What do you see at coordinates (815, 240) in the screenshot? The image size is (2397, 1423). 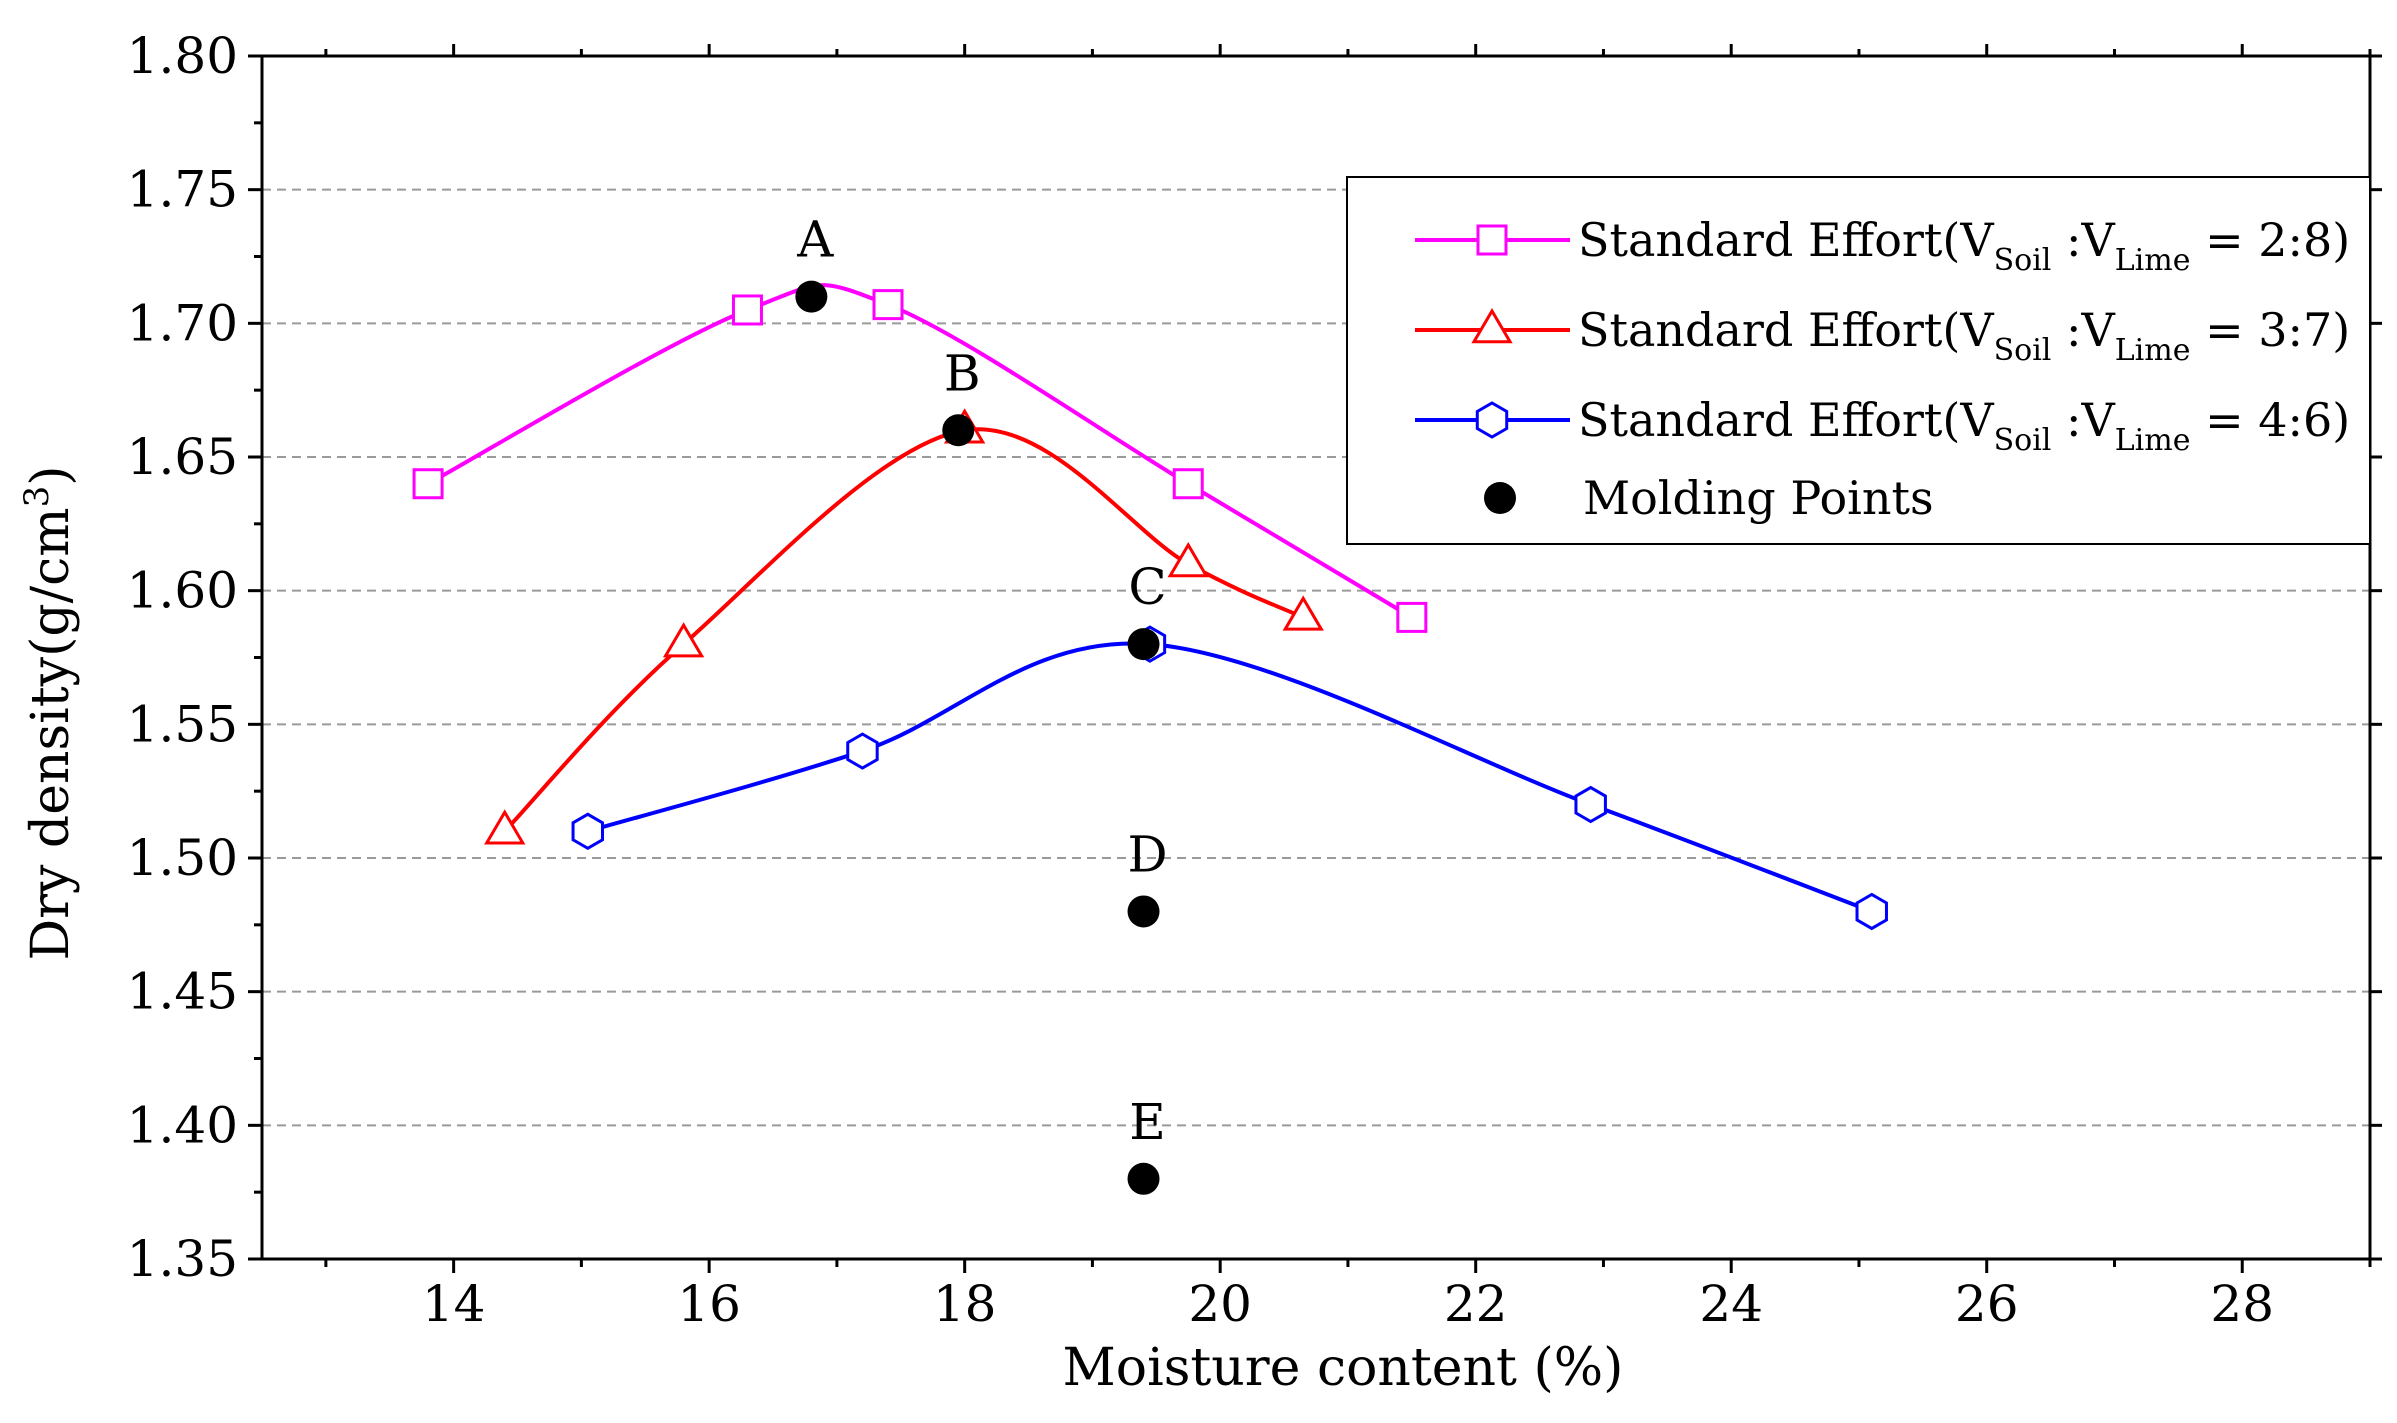 I see `molding-point-label-a: A` at bounding box center [815, 240].